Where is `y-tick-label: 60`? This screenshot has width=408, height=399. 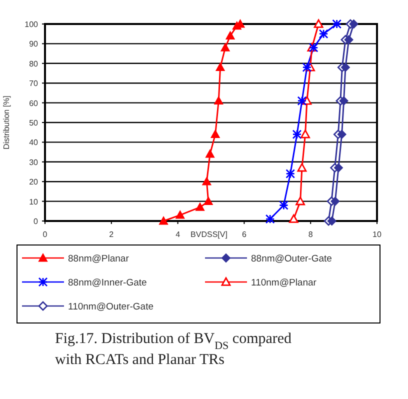 y-tick-label: 60 is located at coordinates (34, 103).